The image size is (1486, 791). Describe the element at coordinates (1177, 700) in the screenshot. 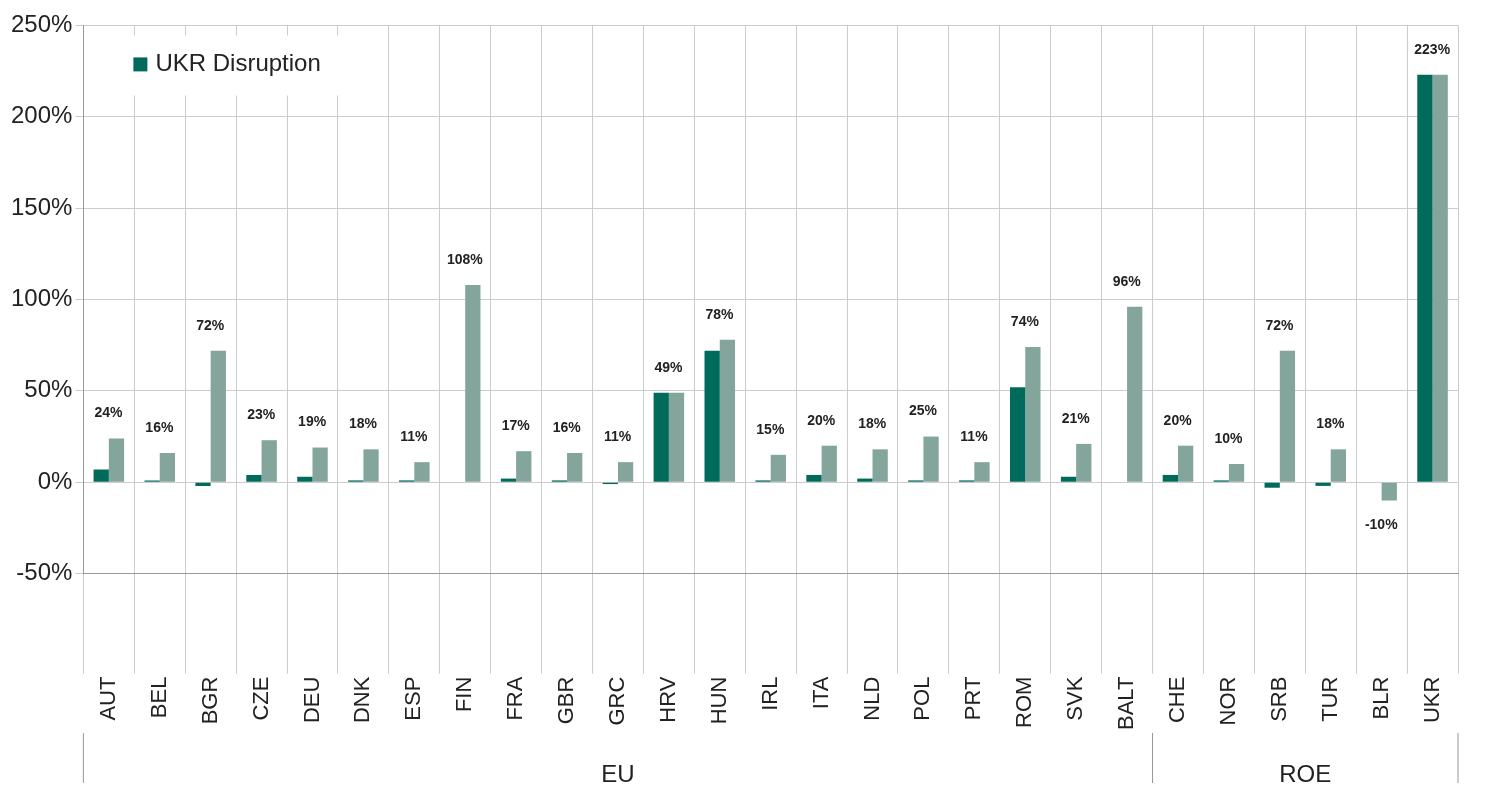

I see `x-tick-label: CHE` at that location.